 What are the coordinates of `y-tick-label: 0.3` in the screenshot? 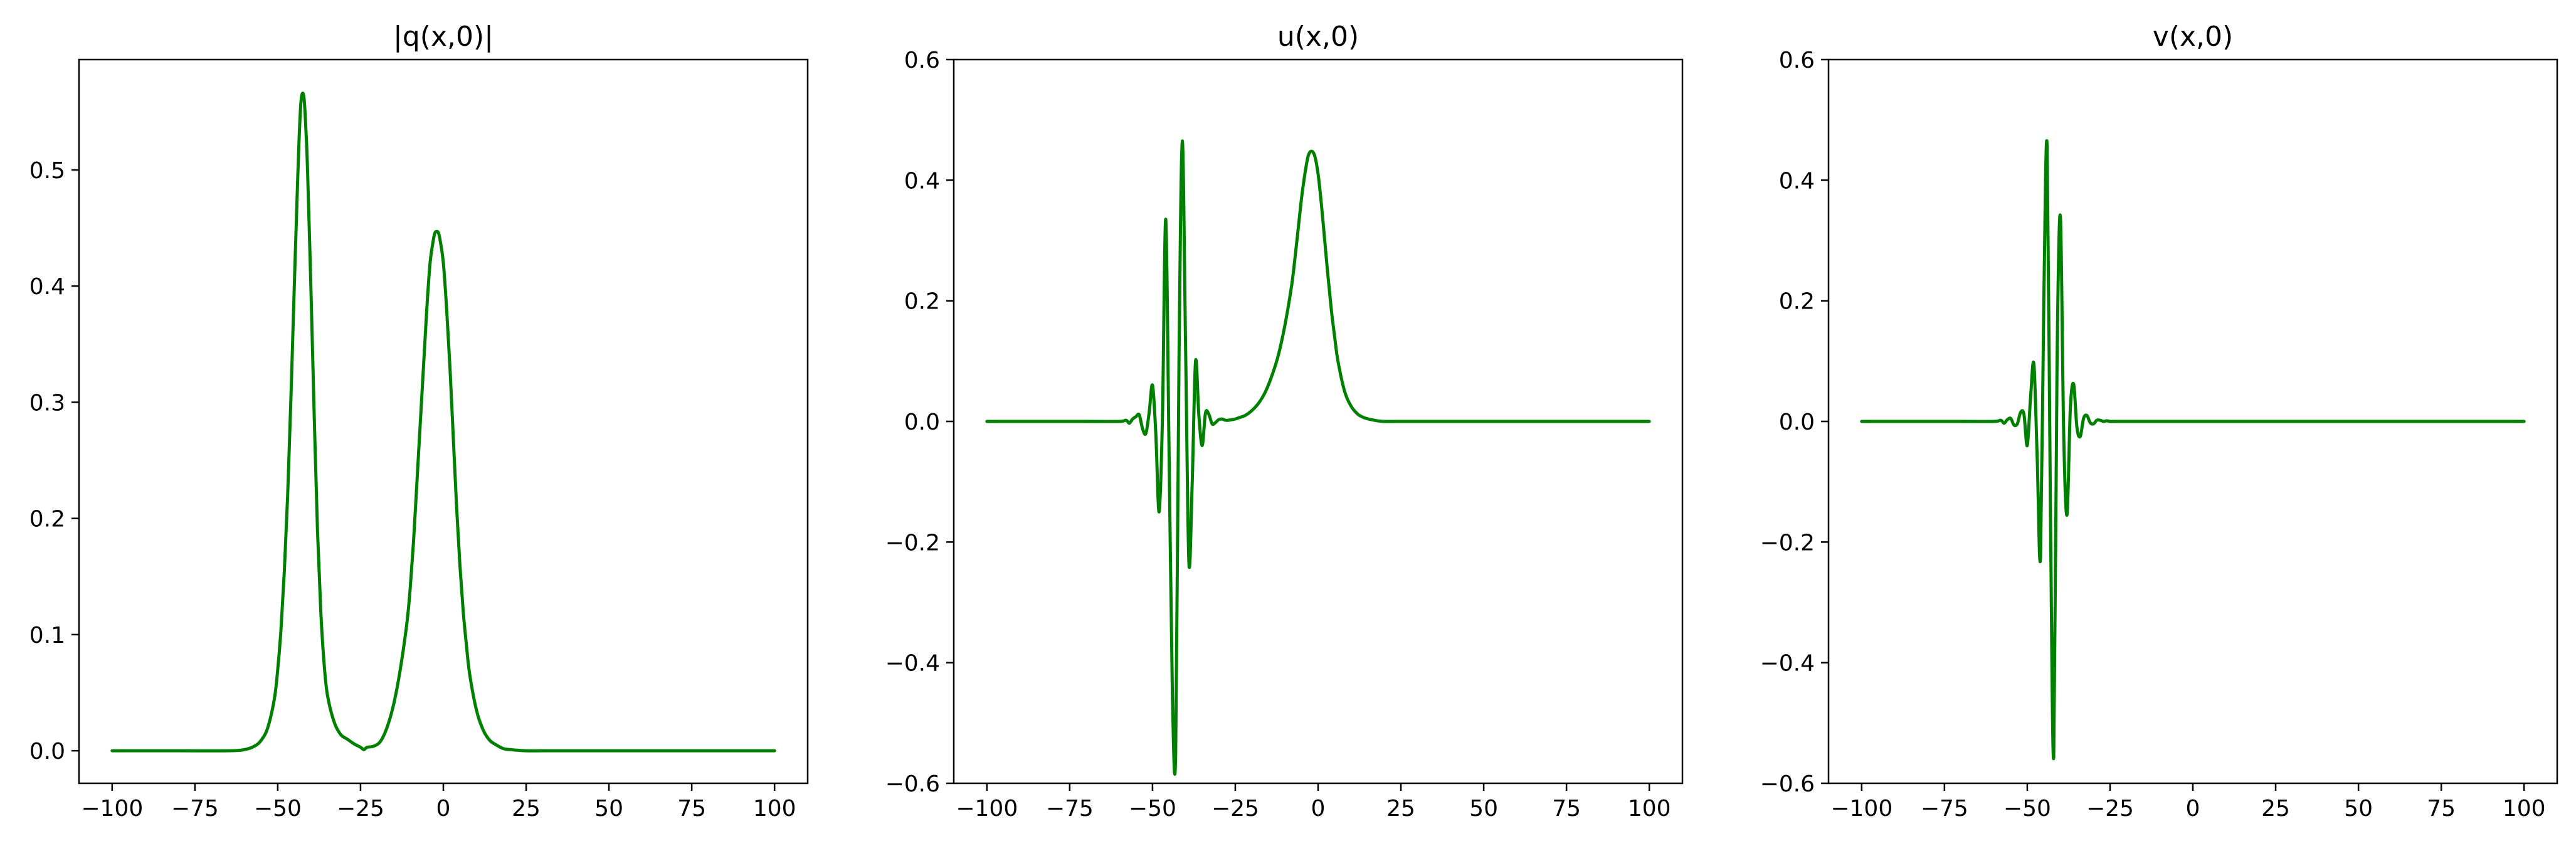 It's located at (47, 403).